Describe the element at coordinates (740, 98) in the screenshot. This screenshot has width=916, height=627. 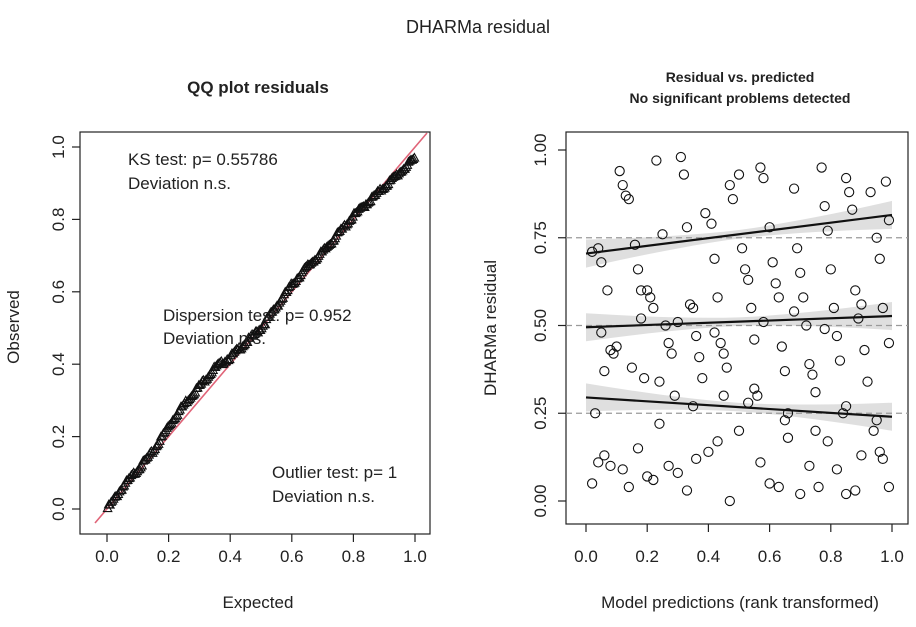
I see `residual-plot-subtitle: No significant problems detected` at that location.